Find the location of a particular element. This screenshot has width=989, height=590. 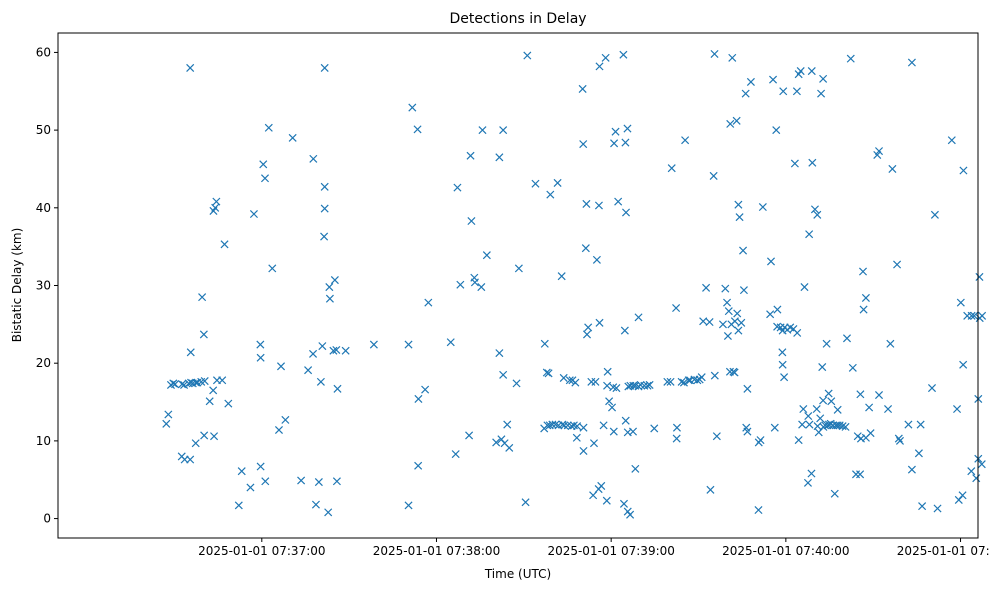

y-tick-label: 20 is located at coordinates (43, 363).